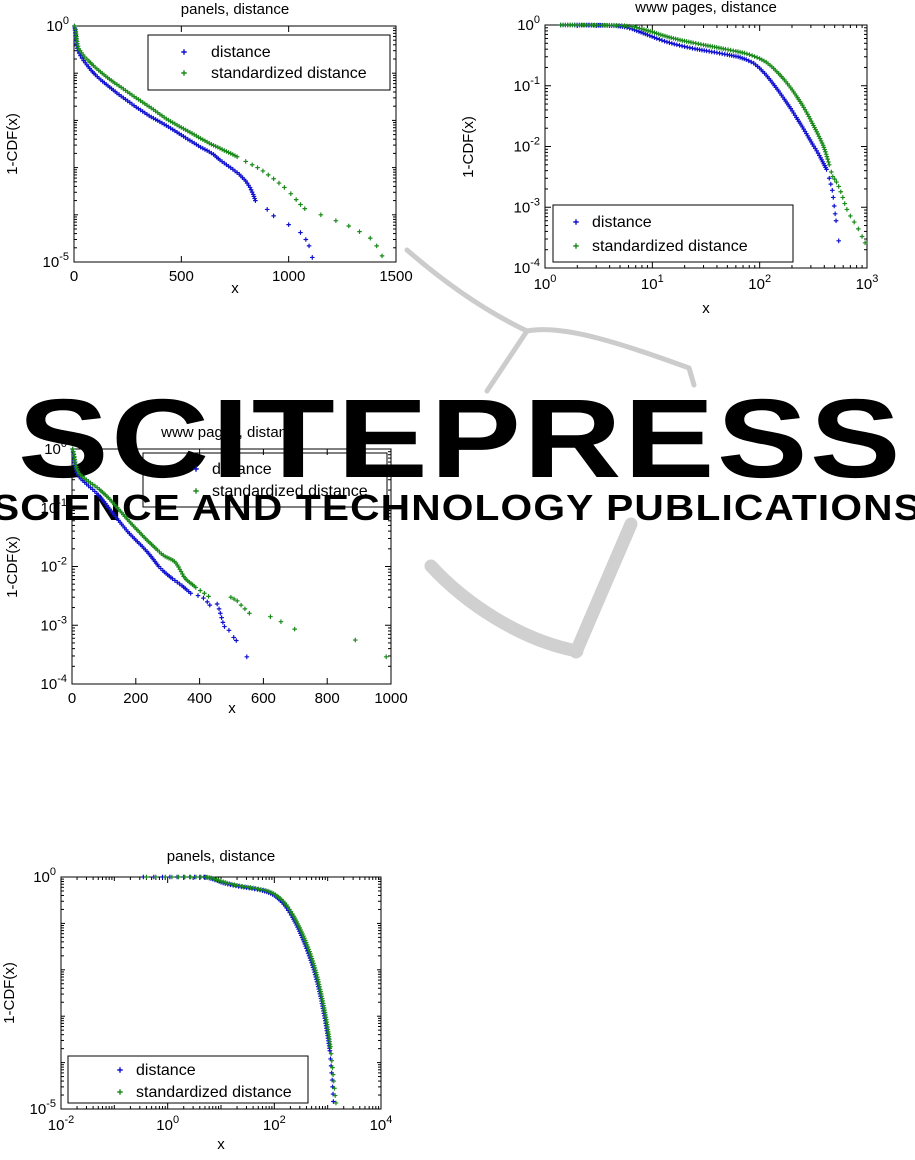  I want to click on x-tick-label: 800, so click(327, 698).